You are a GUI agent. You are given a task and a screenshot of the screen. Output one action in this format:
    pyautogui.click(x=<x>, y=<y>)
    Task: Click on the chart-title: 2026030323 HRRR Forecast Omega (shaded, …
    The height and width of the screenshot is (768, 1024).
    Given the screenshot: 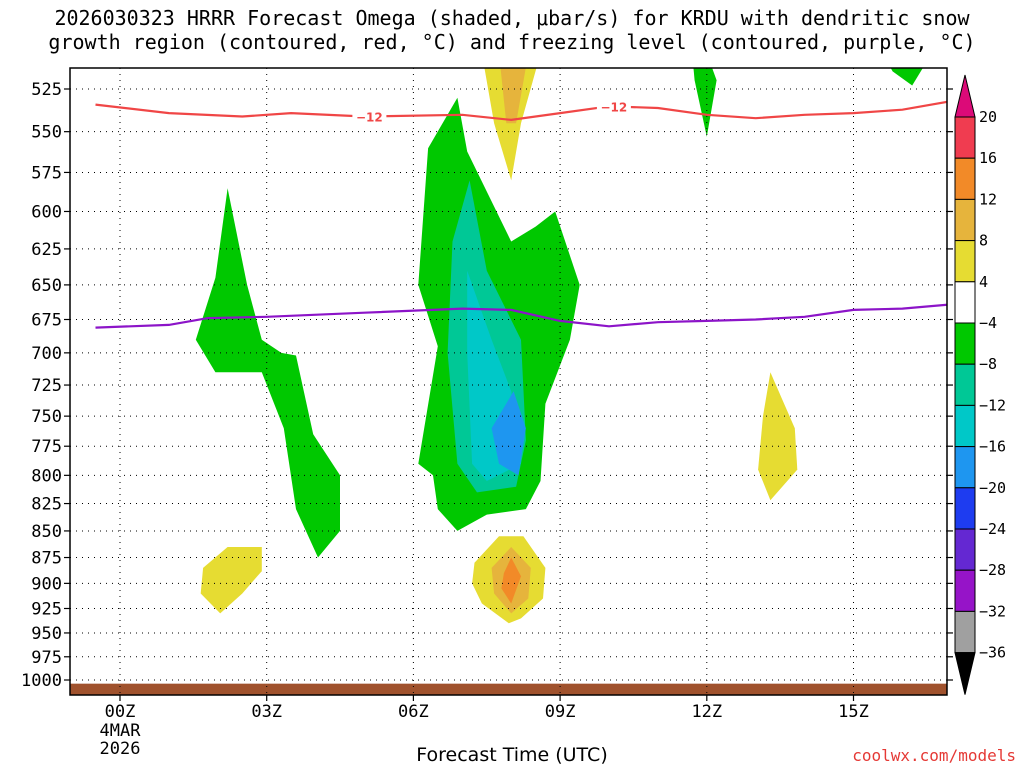 What is the action you would take?
    pyautogui.click(x=512, y=30)
    